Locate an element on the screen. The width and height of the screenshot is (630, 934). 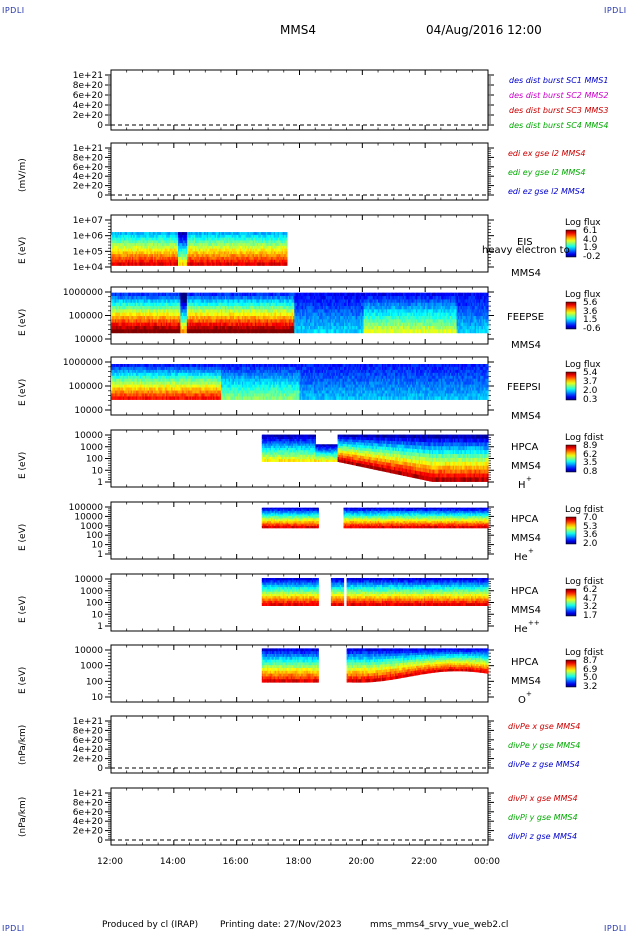
corner-label-top-left: IPDLI is located at coordinates (13, 10).